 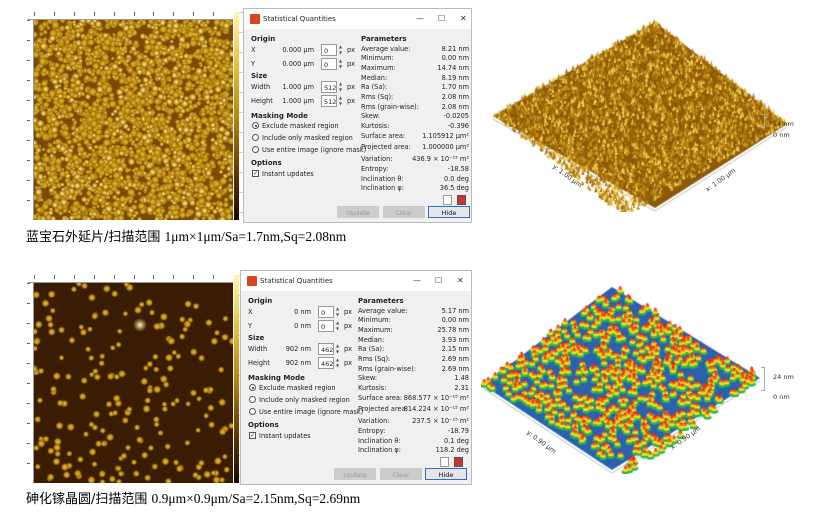 I want to click on parameter-value: 14.74 nm, so click(x=453, y=68).